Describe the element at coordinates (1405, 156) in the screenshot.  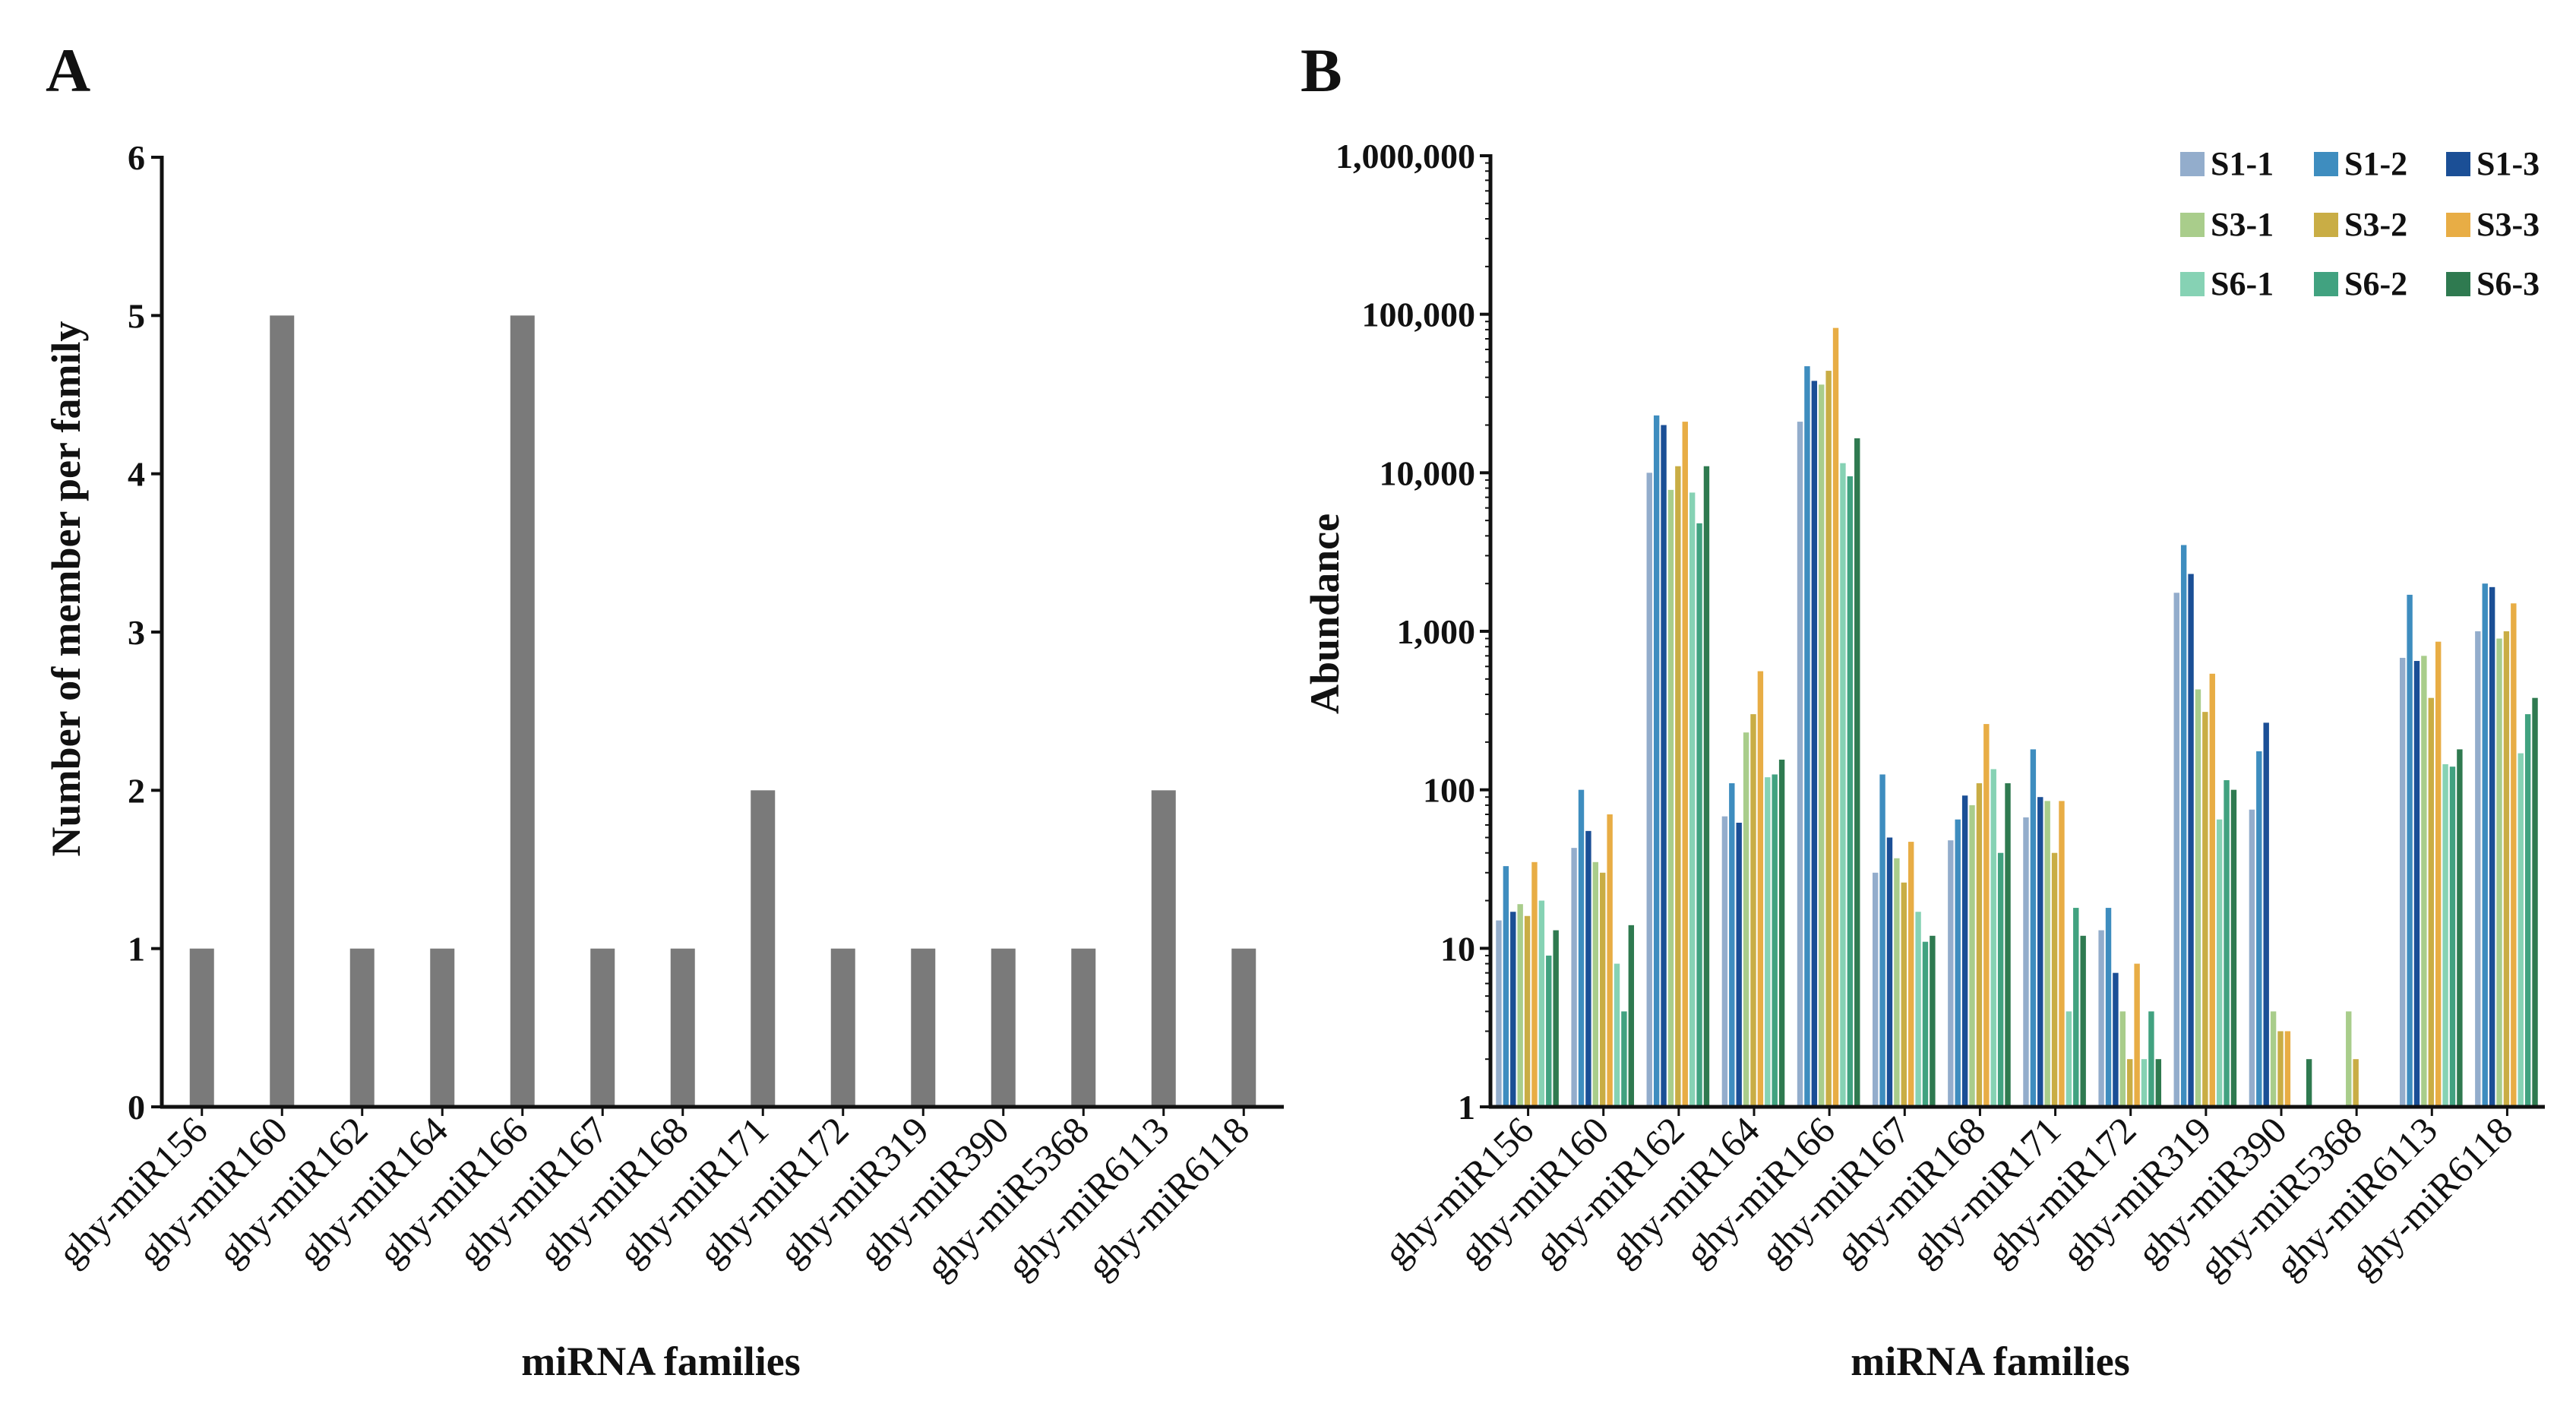
I see `chart-b-y-tick-label: 1,000,000` at that location.